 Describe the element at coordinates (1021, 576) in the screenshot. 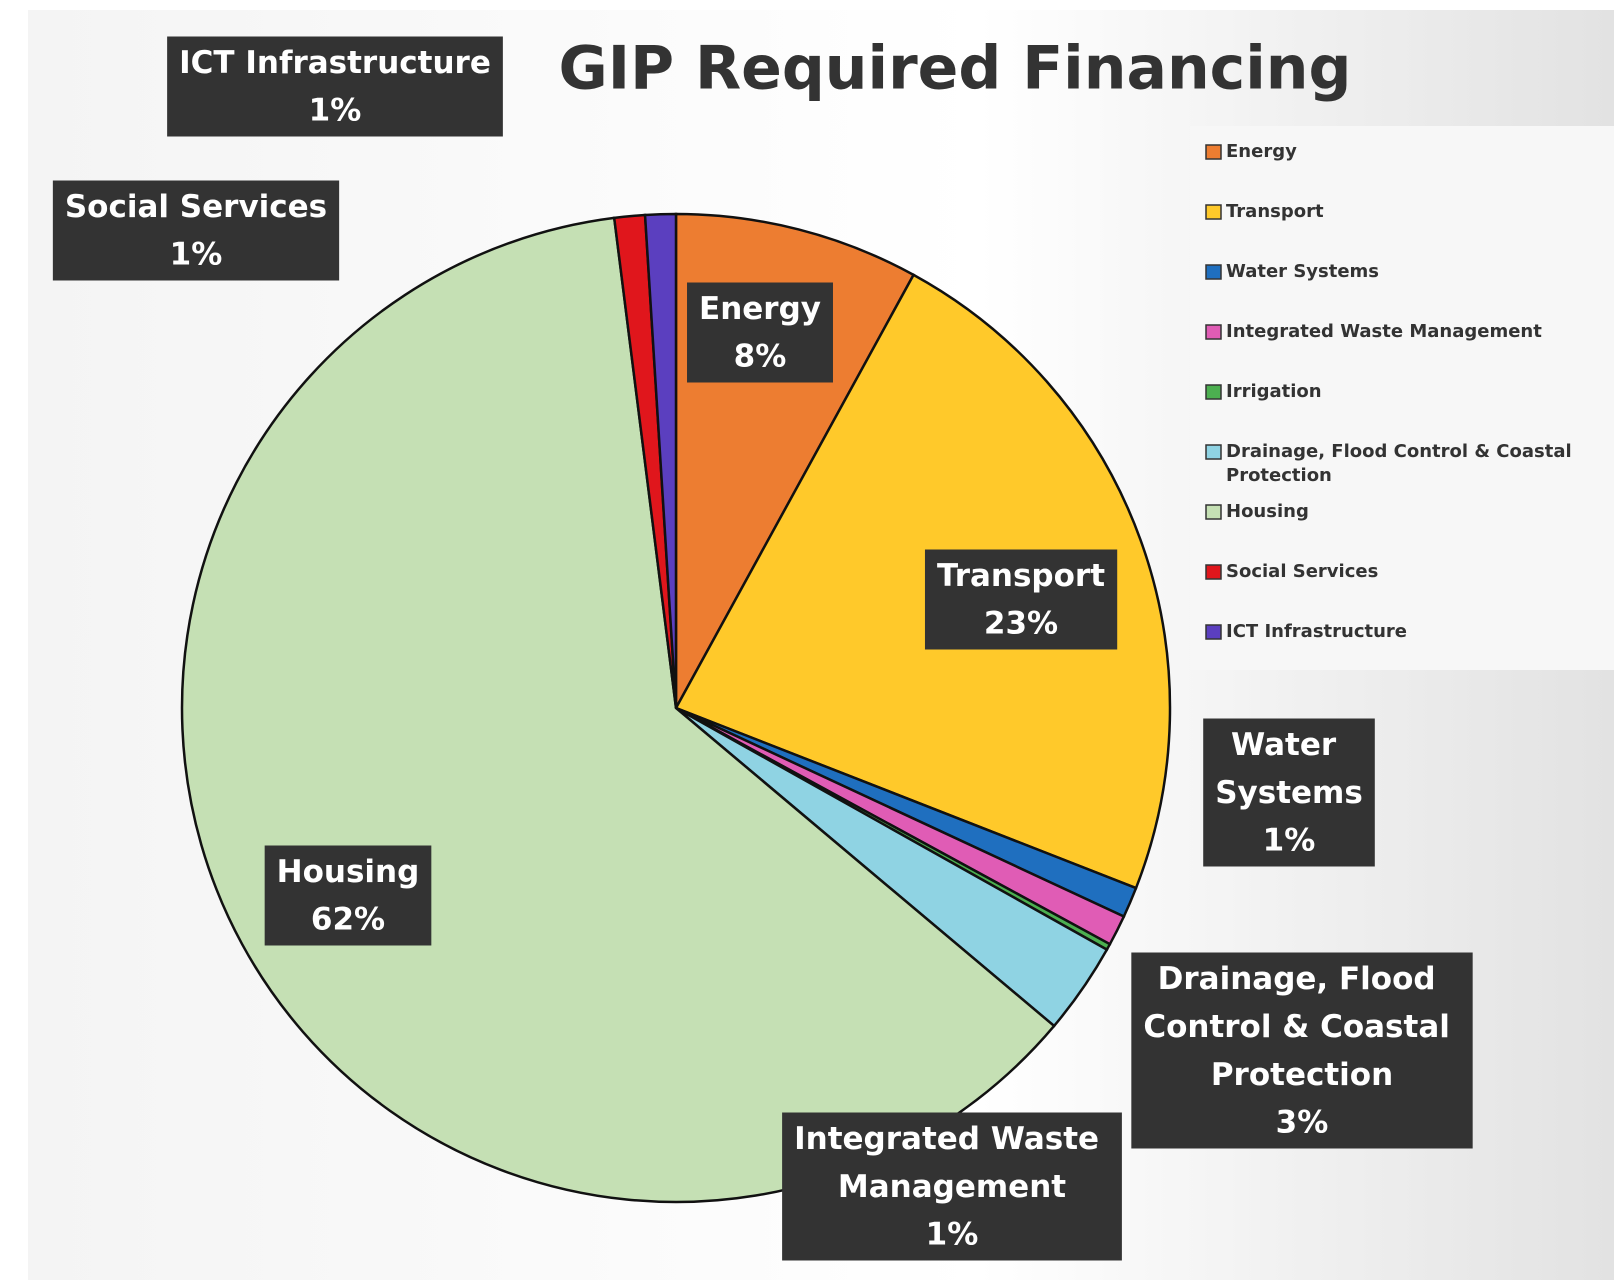

I see `data-label-name: Transport` at that location.